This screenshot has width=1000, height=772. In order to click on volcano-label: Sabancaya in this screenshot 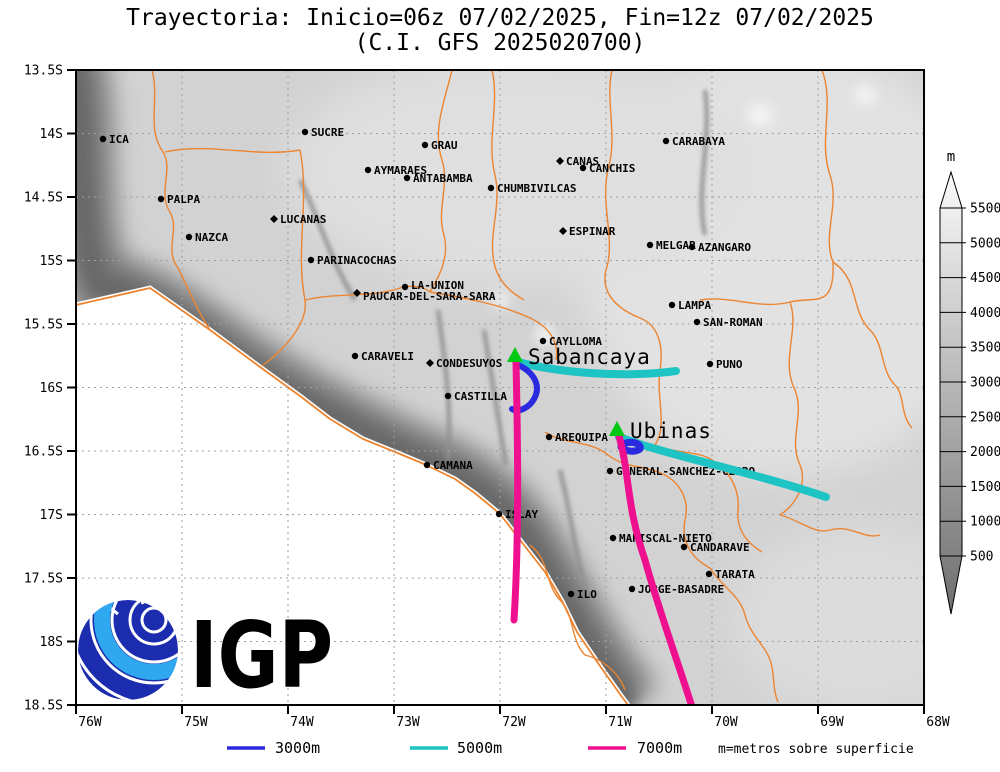, I will do `click(589, 357)`.